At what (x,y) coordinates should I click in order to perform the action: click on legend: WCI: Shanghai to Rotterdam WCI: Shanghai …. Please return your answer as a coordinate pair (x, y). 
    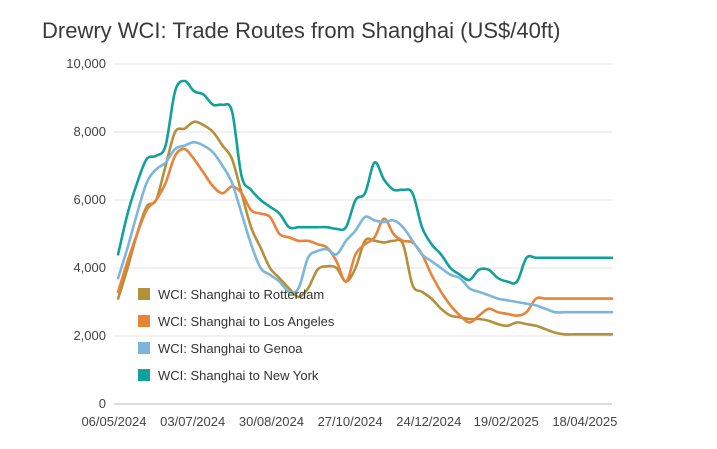
    Looking at the image, I should click on (236, 335).